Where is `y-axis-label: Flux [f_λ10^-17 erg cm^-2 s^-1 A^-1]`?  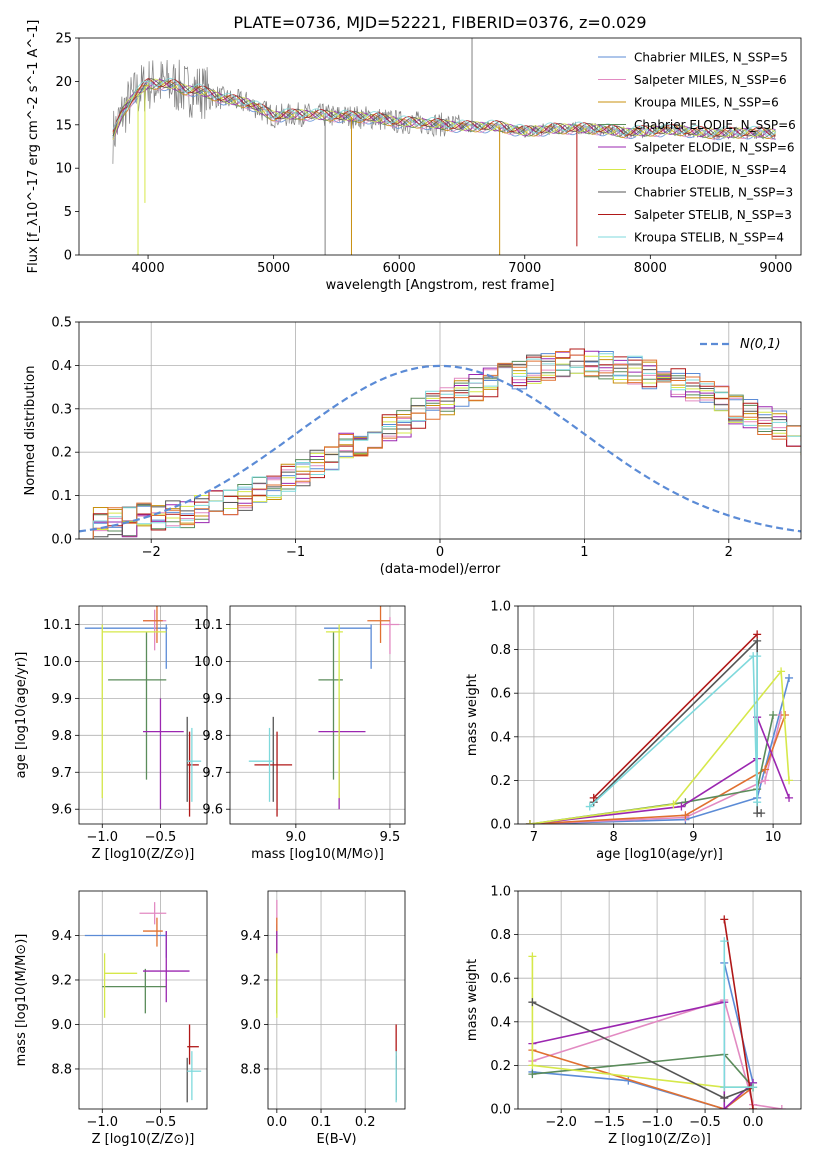
y-axis-label: Flux [f_λ10^-17 erg cm^-2 s^-1 A^-1] is located at coordinates (33, 147).